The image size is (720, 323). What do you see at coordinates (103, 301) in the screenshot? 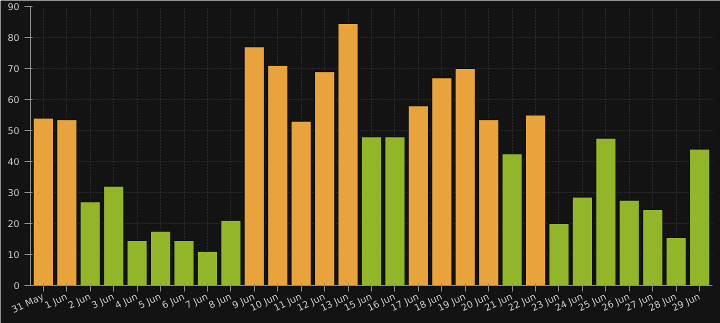
I see `x-tick-label: 3 Jun` at bounding box center [103, 301].